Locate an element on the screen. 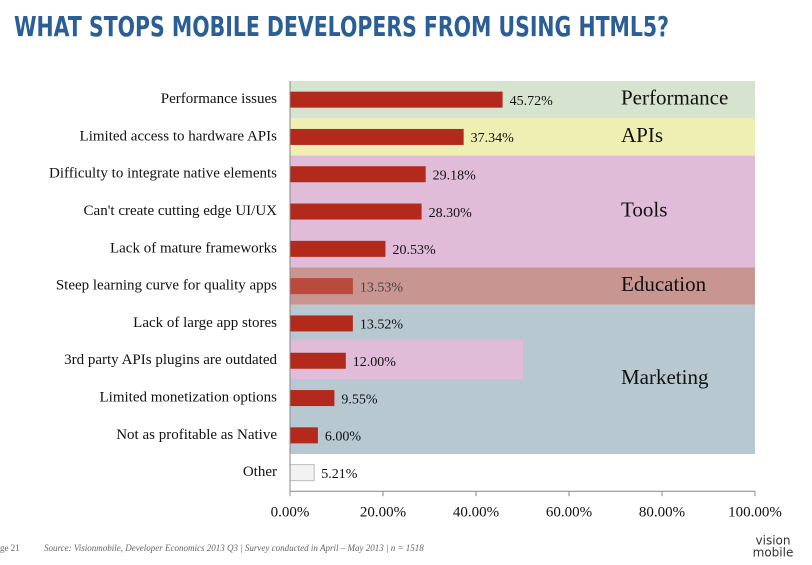 Image resolution: width=812 pixels, height=565 pixels. y-tick-label: Steep learning curve for quality apps is located at coordinates (166, 286).